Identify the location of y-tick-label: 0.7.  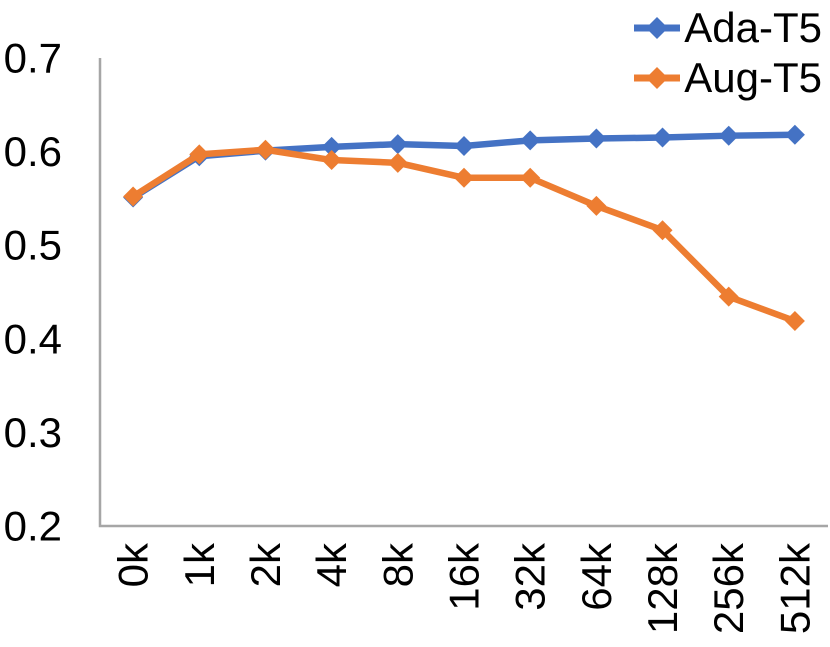
(33, 58).